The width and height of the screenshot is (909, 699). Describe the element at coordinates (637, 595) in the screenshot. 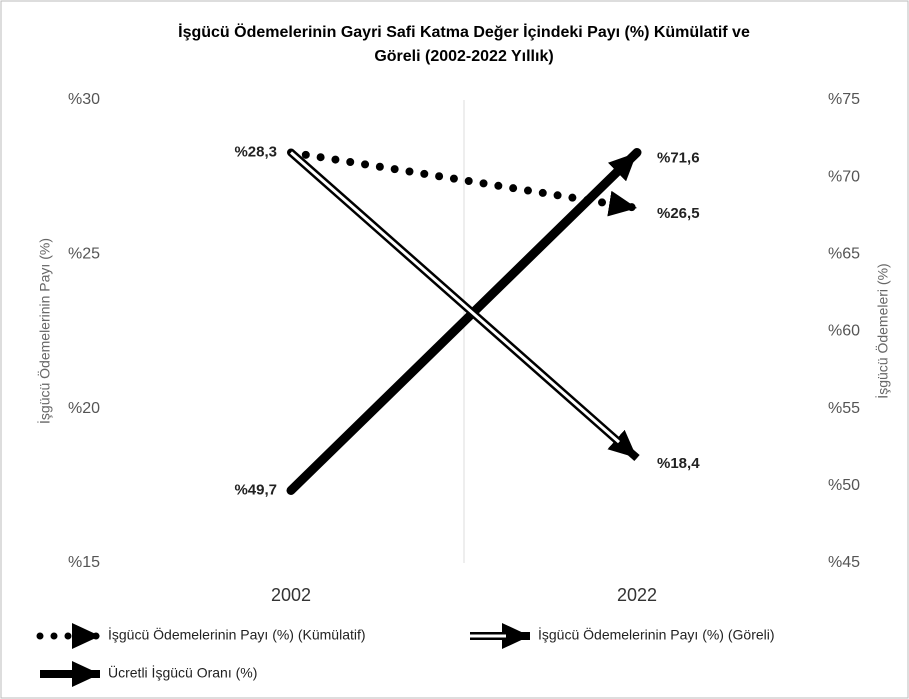

I see `x-tick-label: 2022` at that location.